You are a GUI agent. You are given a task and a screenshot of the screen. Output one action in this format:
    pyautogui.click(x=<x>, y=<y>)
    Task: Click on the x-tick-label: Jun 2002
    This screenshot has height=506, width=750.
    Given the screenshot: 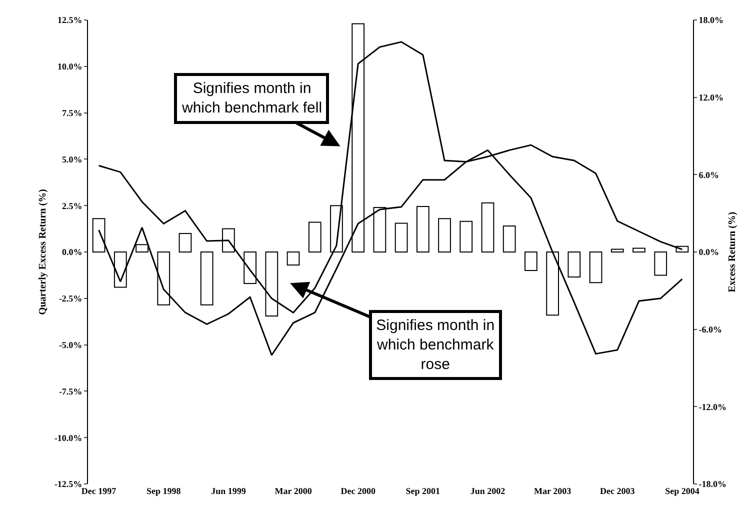 What is the action you would take?
    pyautogui.click(x=488, y=491)
    